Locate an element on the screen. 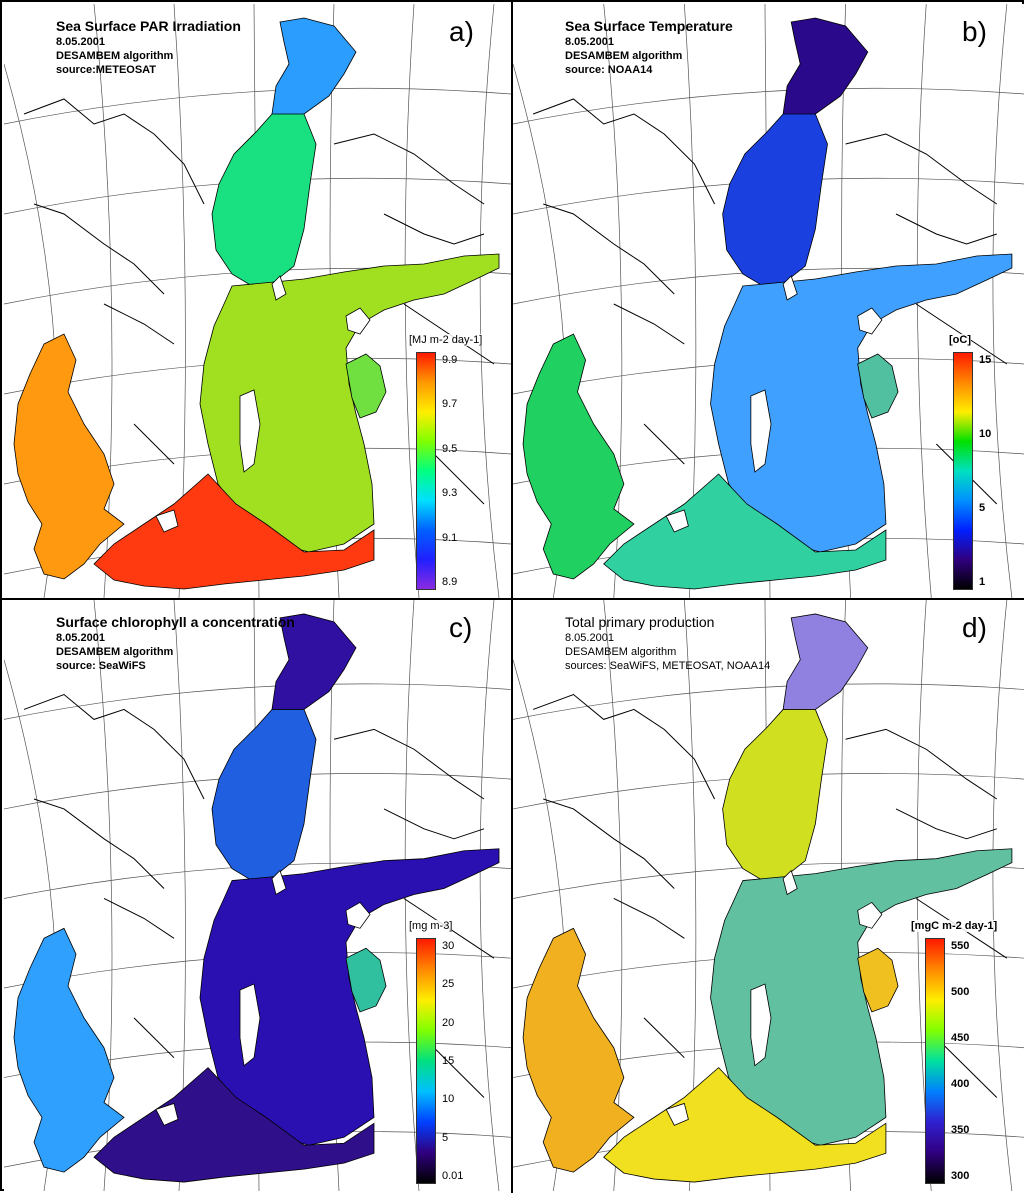 The width and height of the screenshot is (1024, 1193). panel-letter: a) is located at coordinates (461, 31).